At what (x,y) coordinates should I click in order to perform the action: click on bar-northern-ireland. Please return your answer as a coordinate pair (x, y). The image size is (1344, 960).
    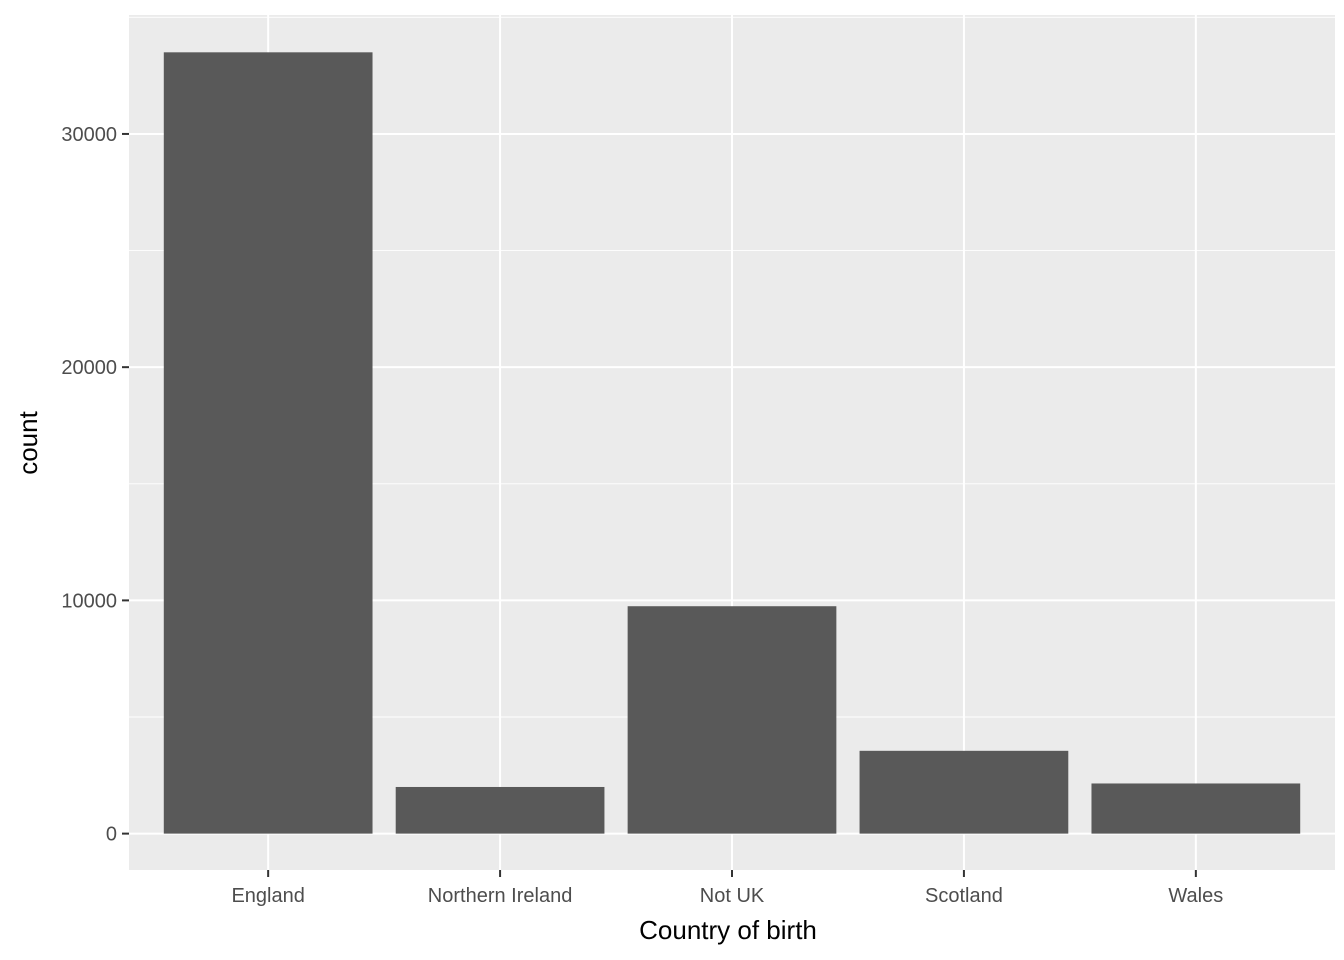
    Looking at the image, I should click on (500, 810).